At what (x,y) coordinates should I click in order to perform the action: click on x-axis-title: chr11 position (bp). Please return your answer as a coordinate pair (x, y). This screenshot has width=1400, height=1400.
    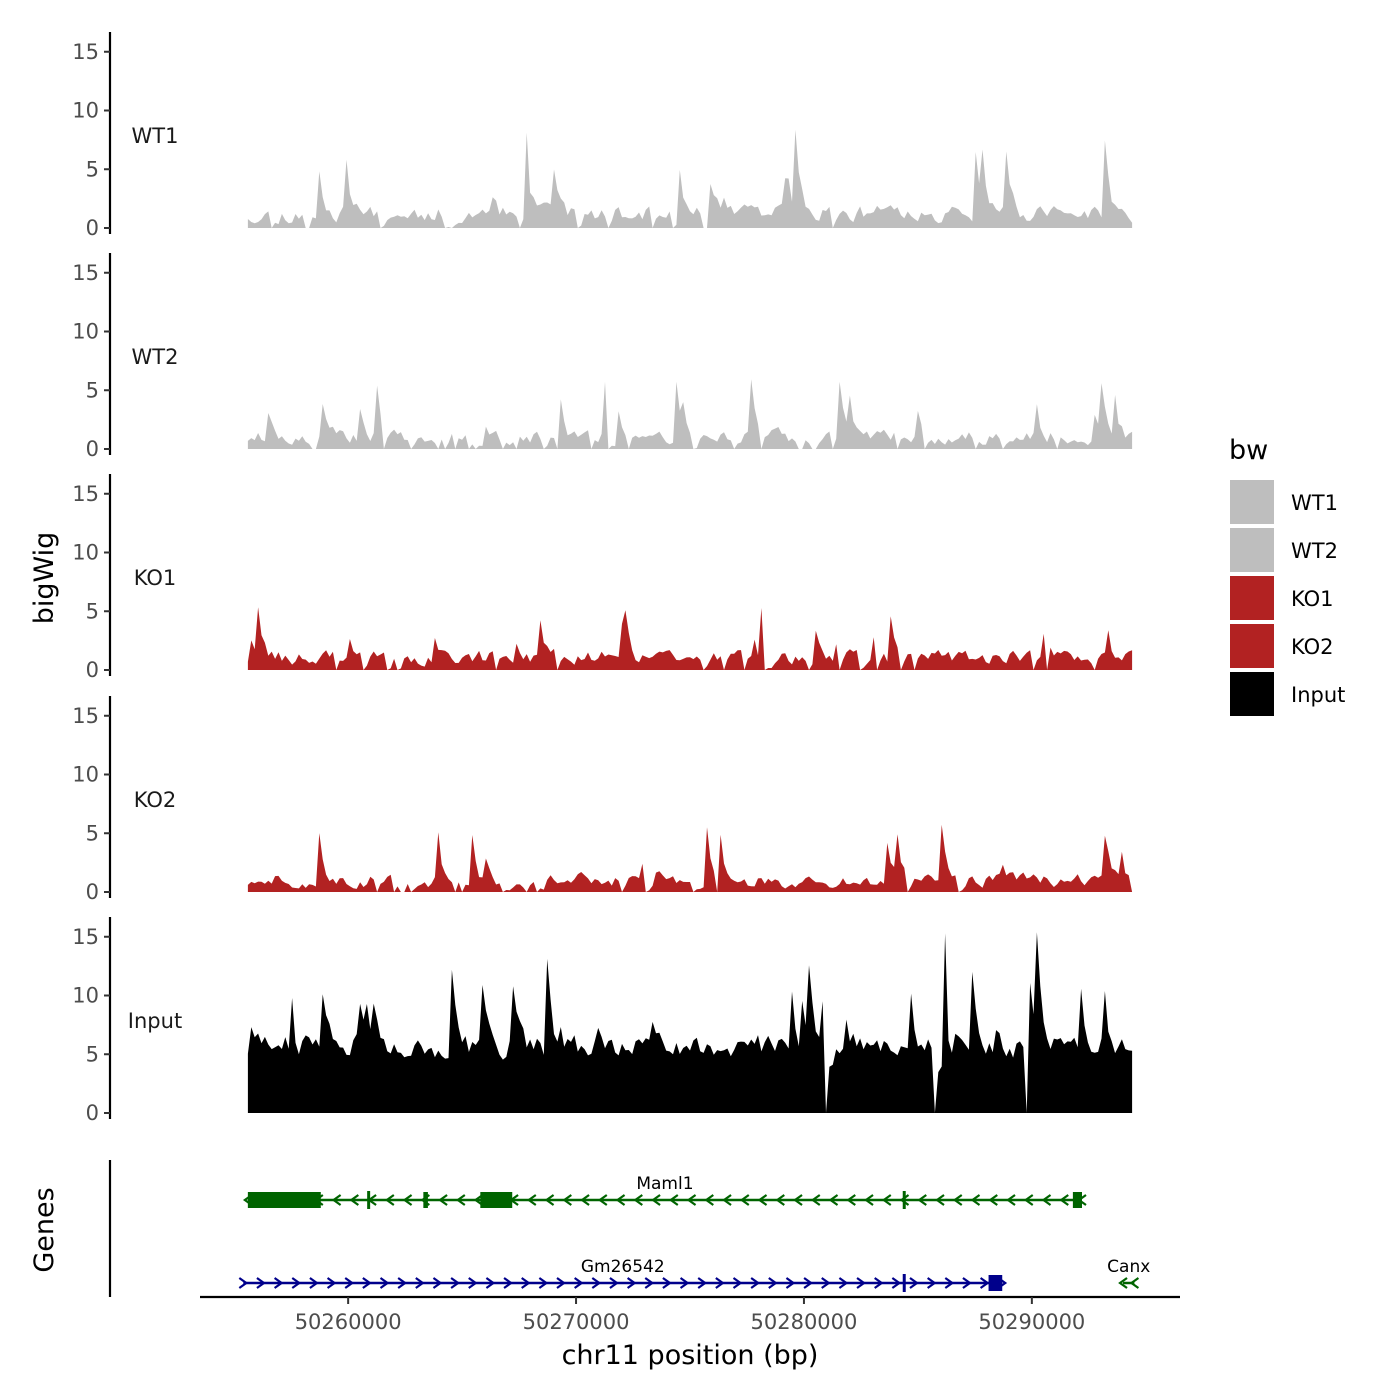
    Looking at the image, I should click on (690, 1355).